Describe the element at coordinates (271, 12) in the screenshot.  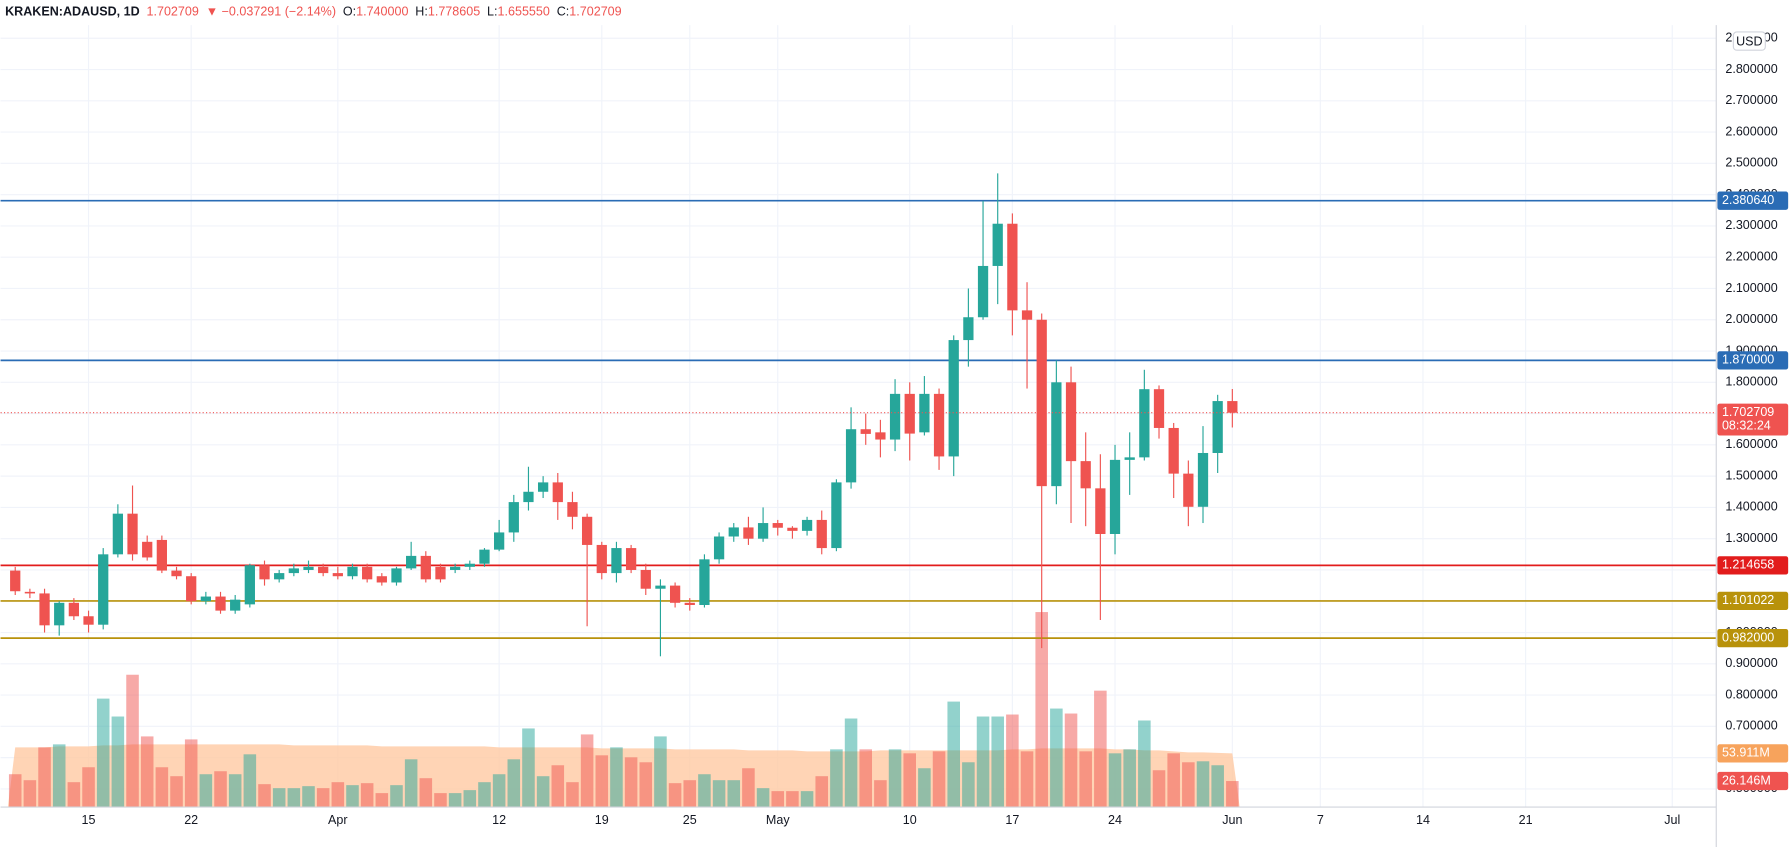
I see `price-change: ▼ −0.037291 (−2.14%)` at that location.